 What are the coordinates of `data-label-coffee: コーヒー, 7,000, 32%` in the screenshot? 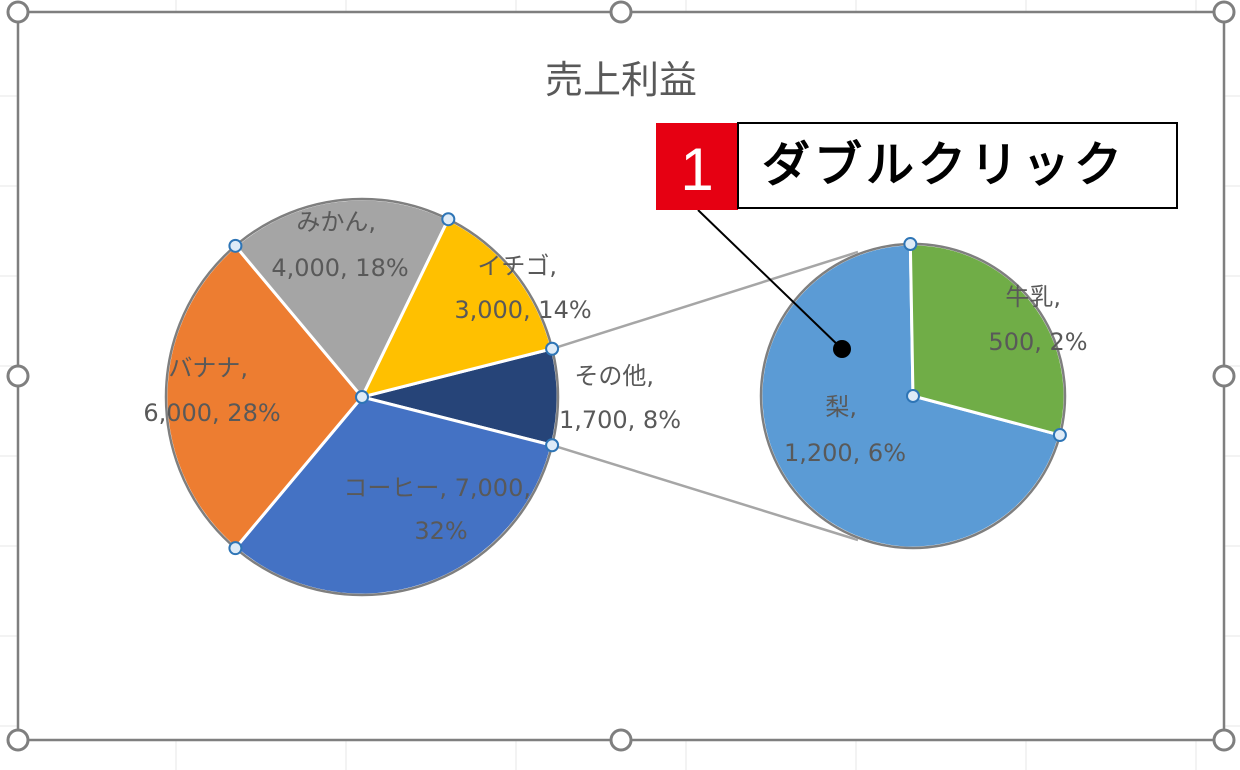 It's located at (440, 509).